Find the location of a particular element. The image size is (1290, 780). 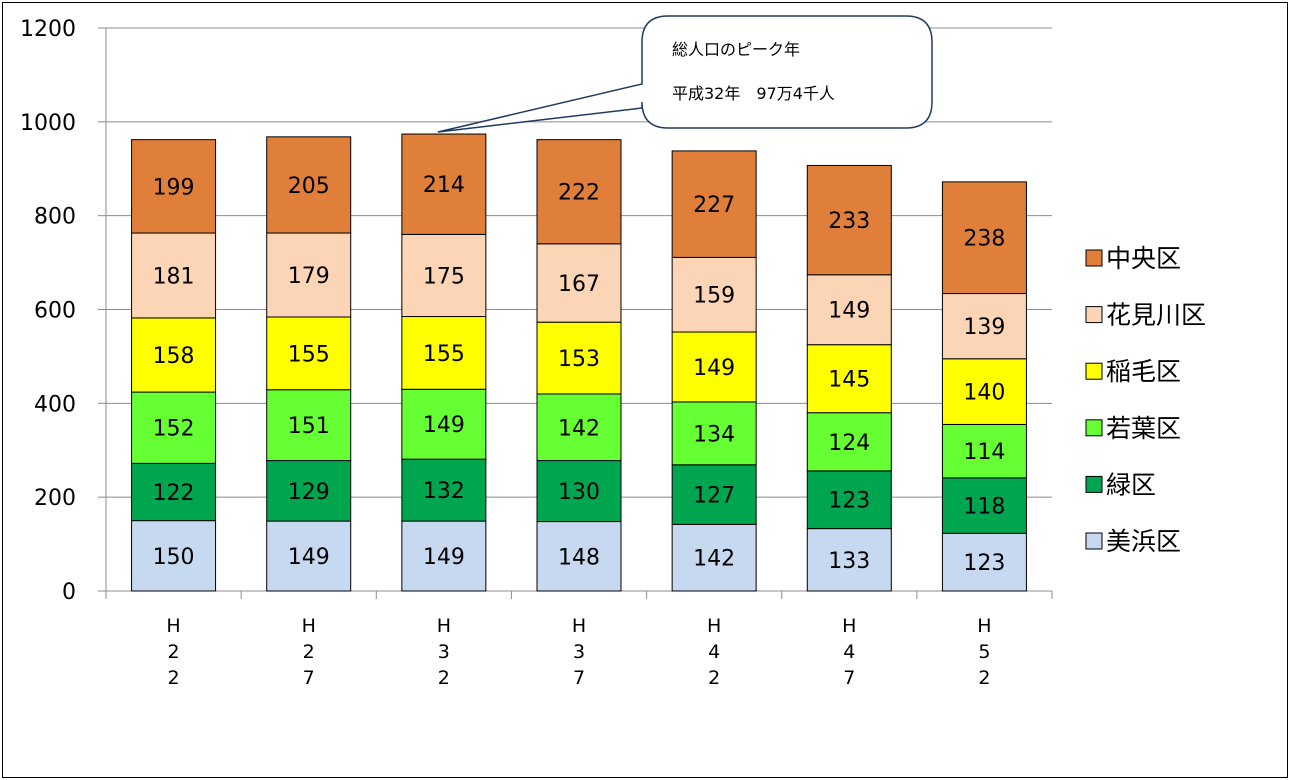

data-label: 132 is located at coordinates (444, 491).